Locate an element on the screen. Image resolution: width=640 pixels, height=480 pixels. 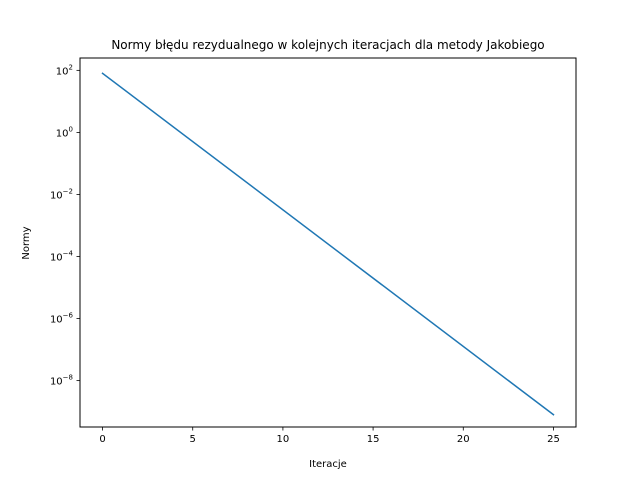
y-tick-label: 10⁻² is located at coordinates (61, 194).